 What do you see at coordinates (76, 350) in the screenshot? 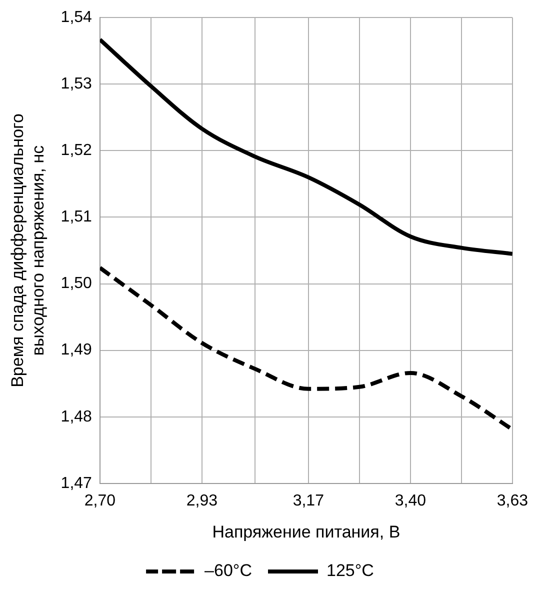
I see `y-tick-label: 1,49` at bounding box center [76, 350].